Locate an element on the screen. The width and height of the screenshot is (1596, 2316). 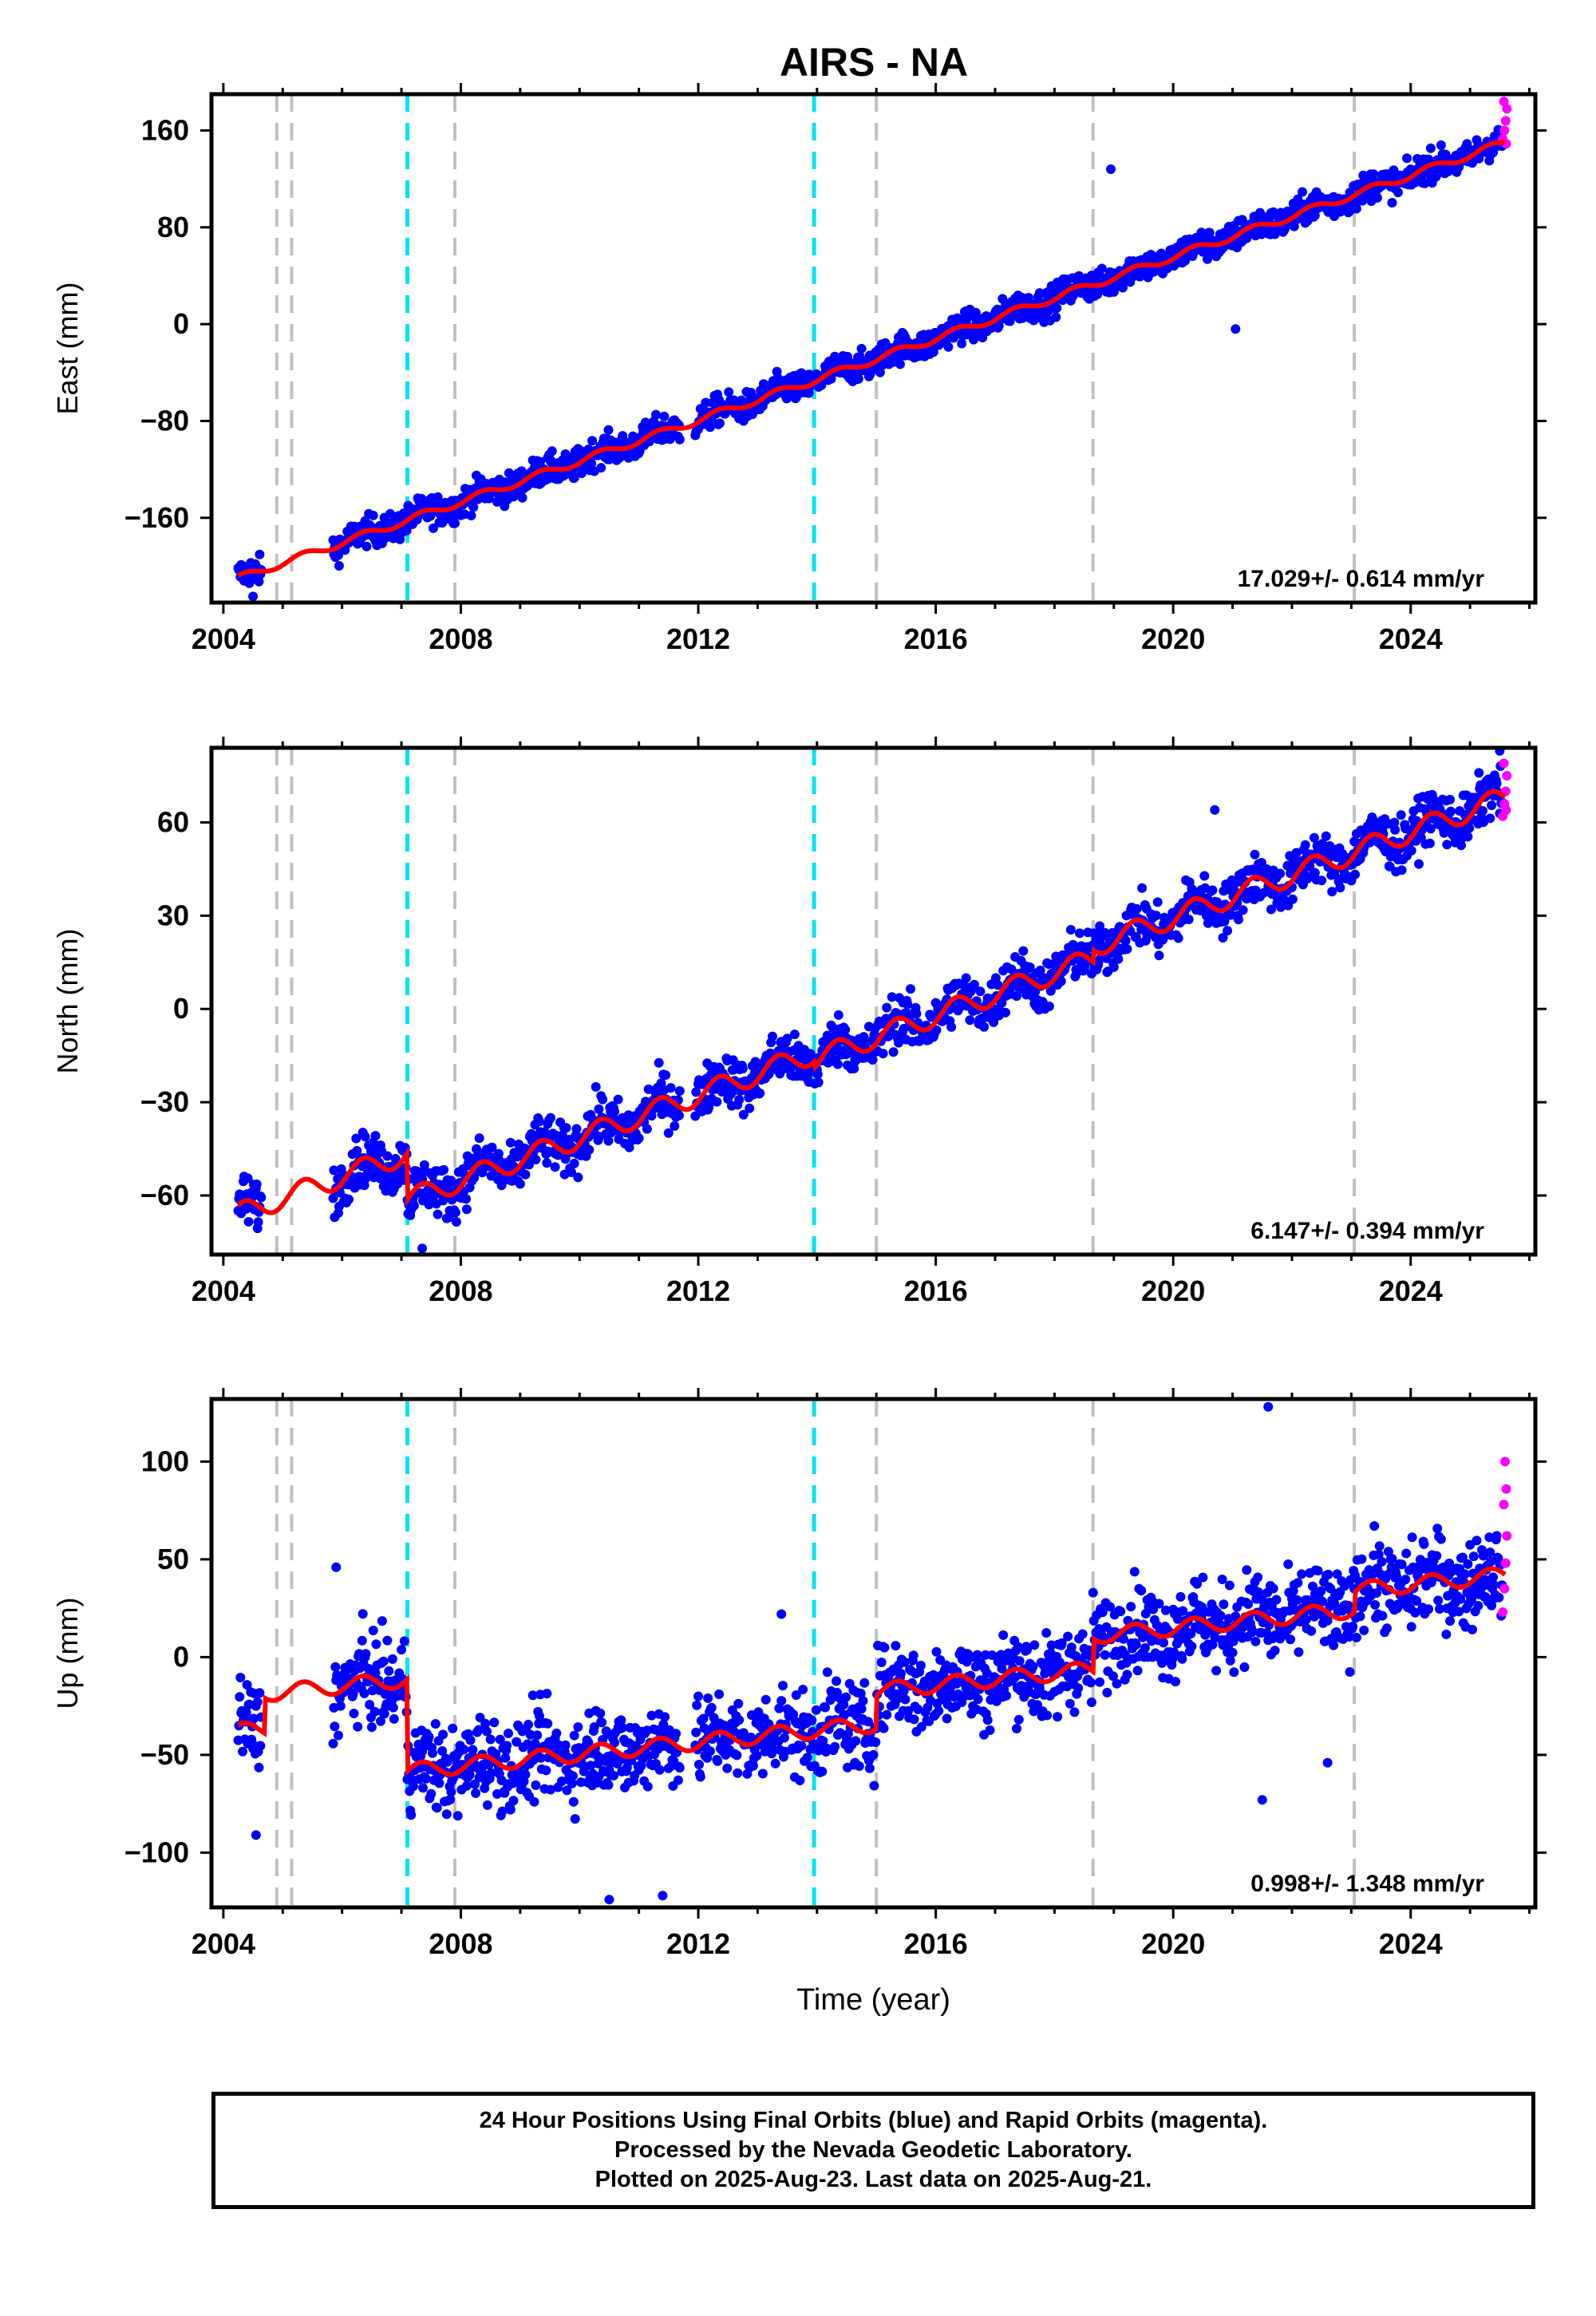
x-tick-label: 2008 is located at coordinates (460, 1291).